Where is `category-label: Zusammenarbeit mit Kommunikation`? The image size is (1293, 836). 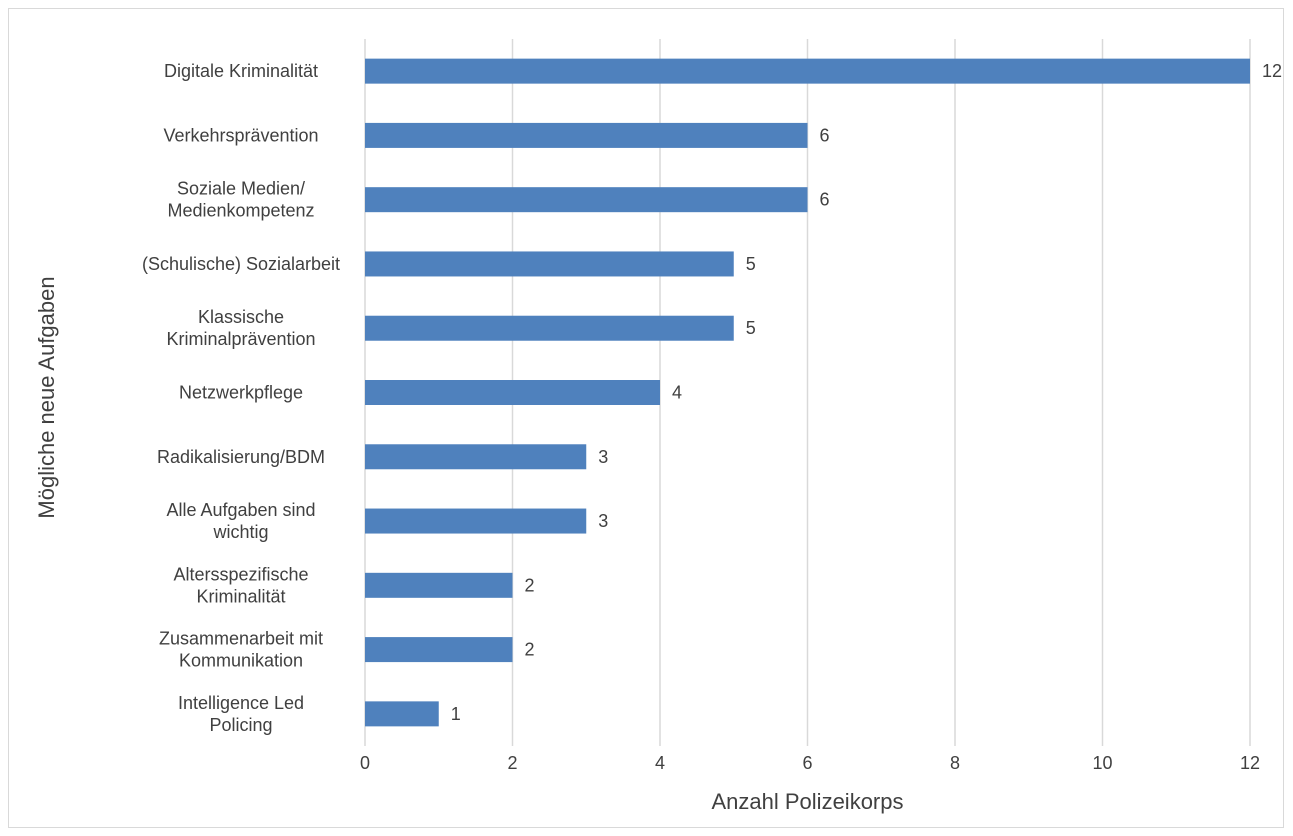 category-label: Zusammenarbeit mit Kommunikation is located at coordinates (241, 650).